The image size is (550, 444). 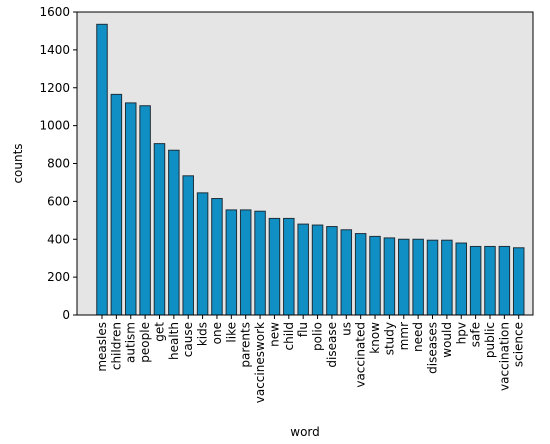 I want to click on x-tick-label-one: one, so click(x=217, y=333).